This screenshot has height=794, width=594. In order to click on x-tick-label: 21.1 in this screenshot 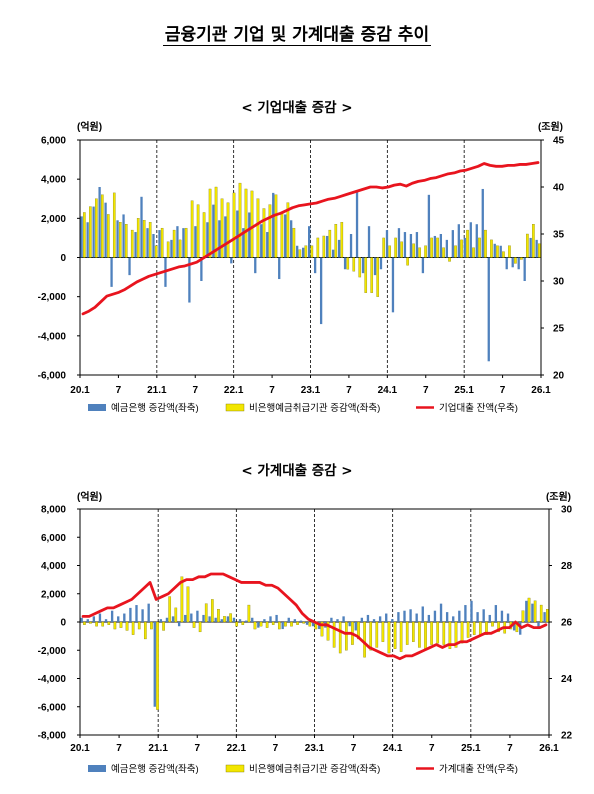, I will do `click(157, 390)`.